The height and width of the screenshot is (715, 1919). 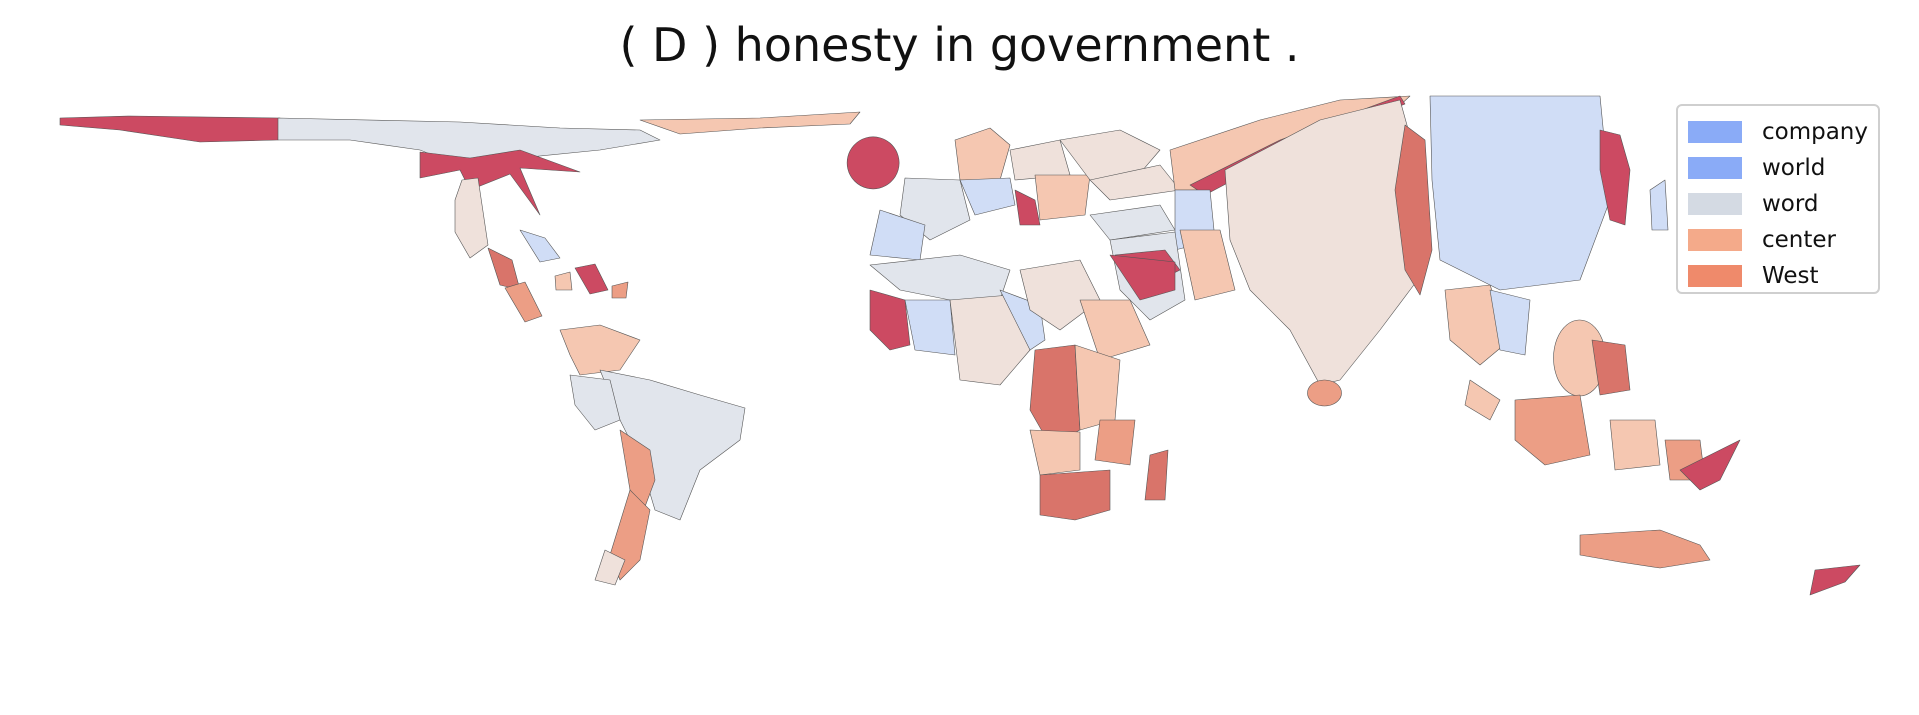 What do you see at coordinates (1615, 177) in the screenshot?
I see `region-korea` at bounding box center [1615, 177].